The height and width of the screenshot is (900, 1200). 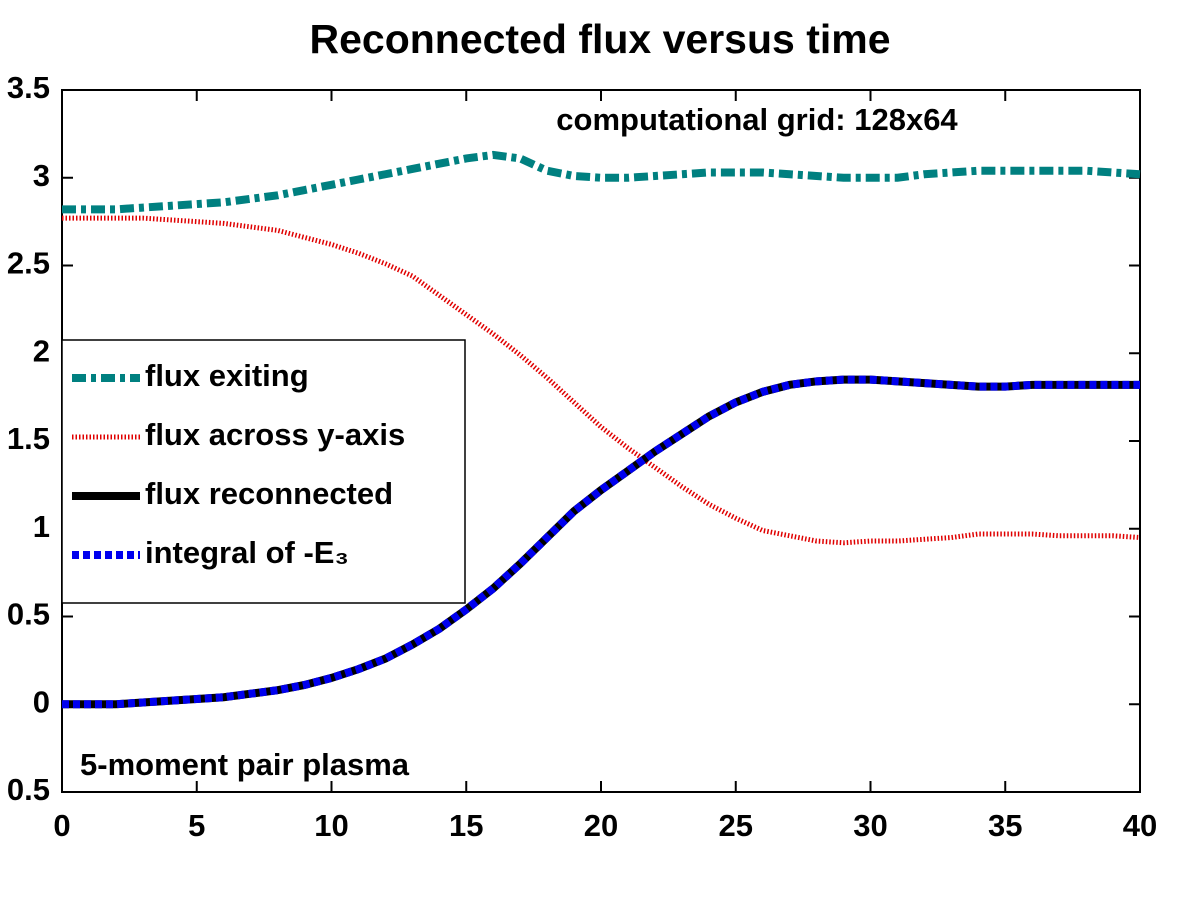 What do you see at coordinates (227, 375) in the screenshot?
I see `legend-label: flux exiting` at bounding box center [227, 375].